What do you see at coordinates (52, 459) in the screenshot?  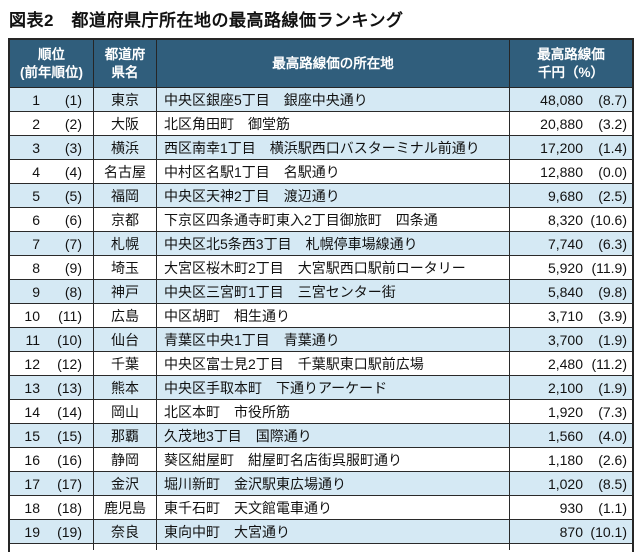 I see `rank-cell: 16 (16)` at bounding box center [52, 459].